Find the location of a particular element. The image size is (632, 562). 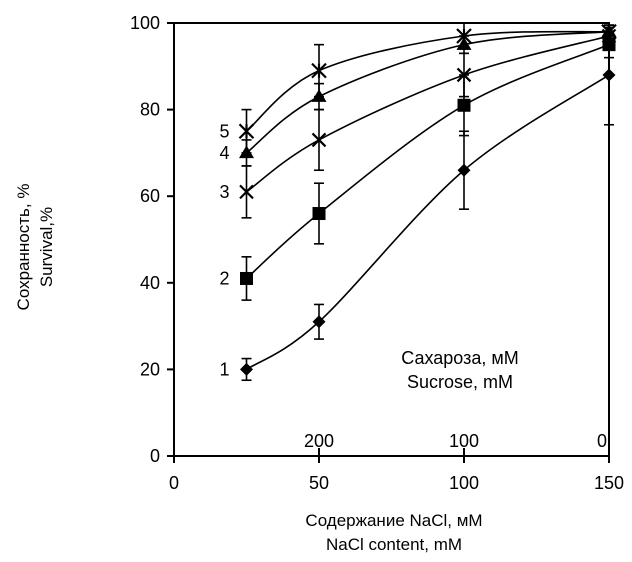

y-tick-label: 60 is located at coordinates (150, 196).